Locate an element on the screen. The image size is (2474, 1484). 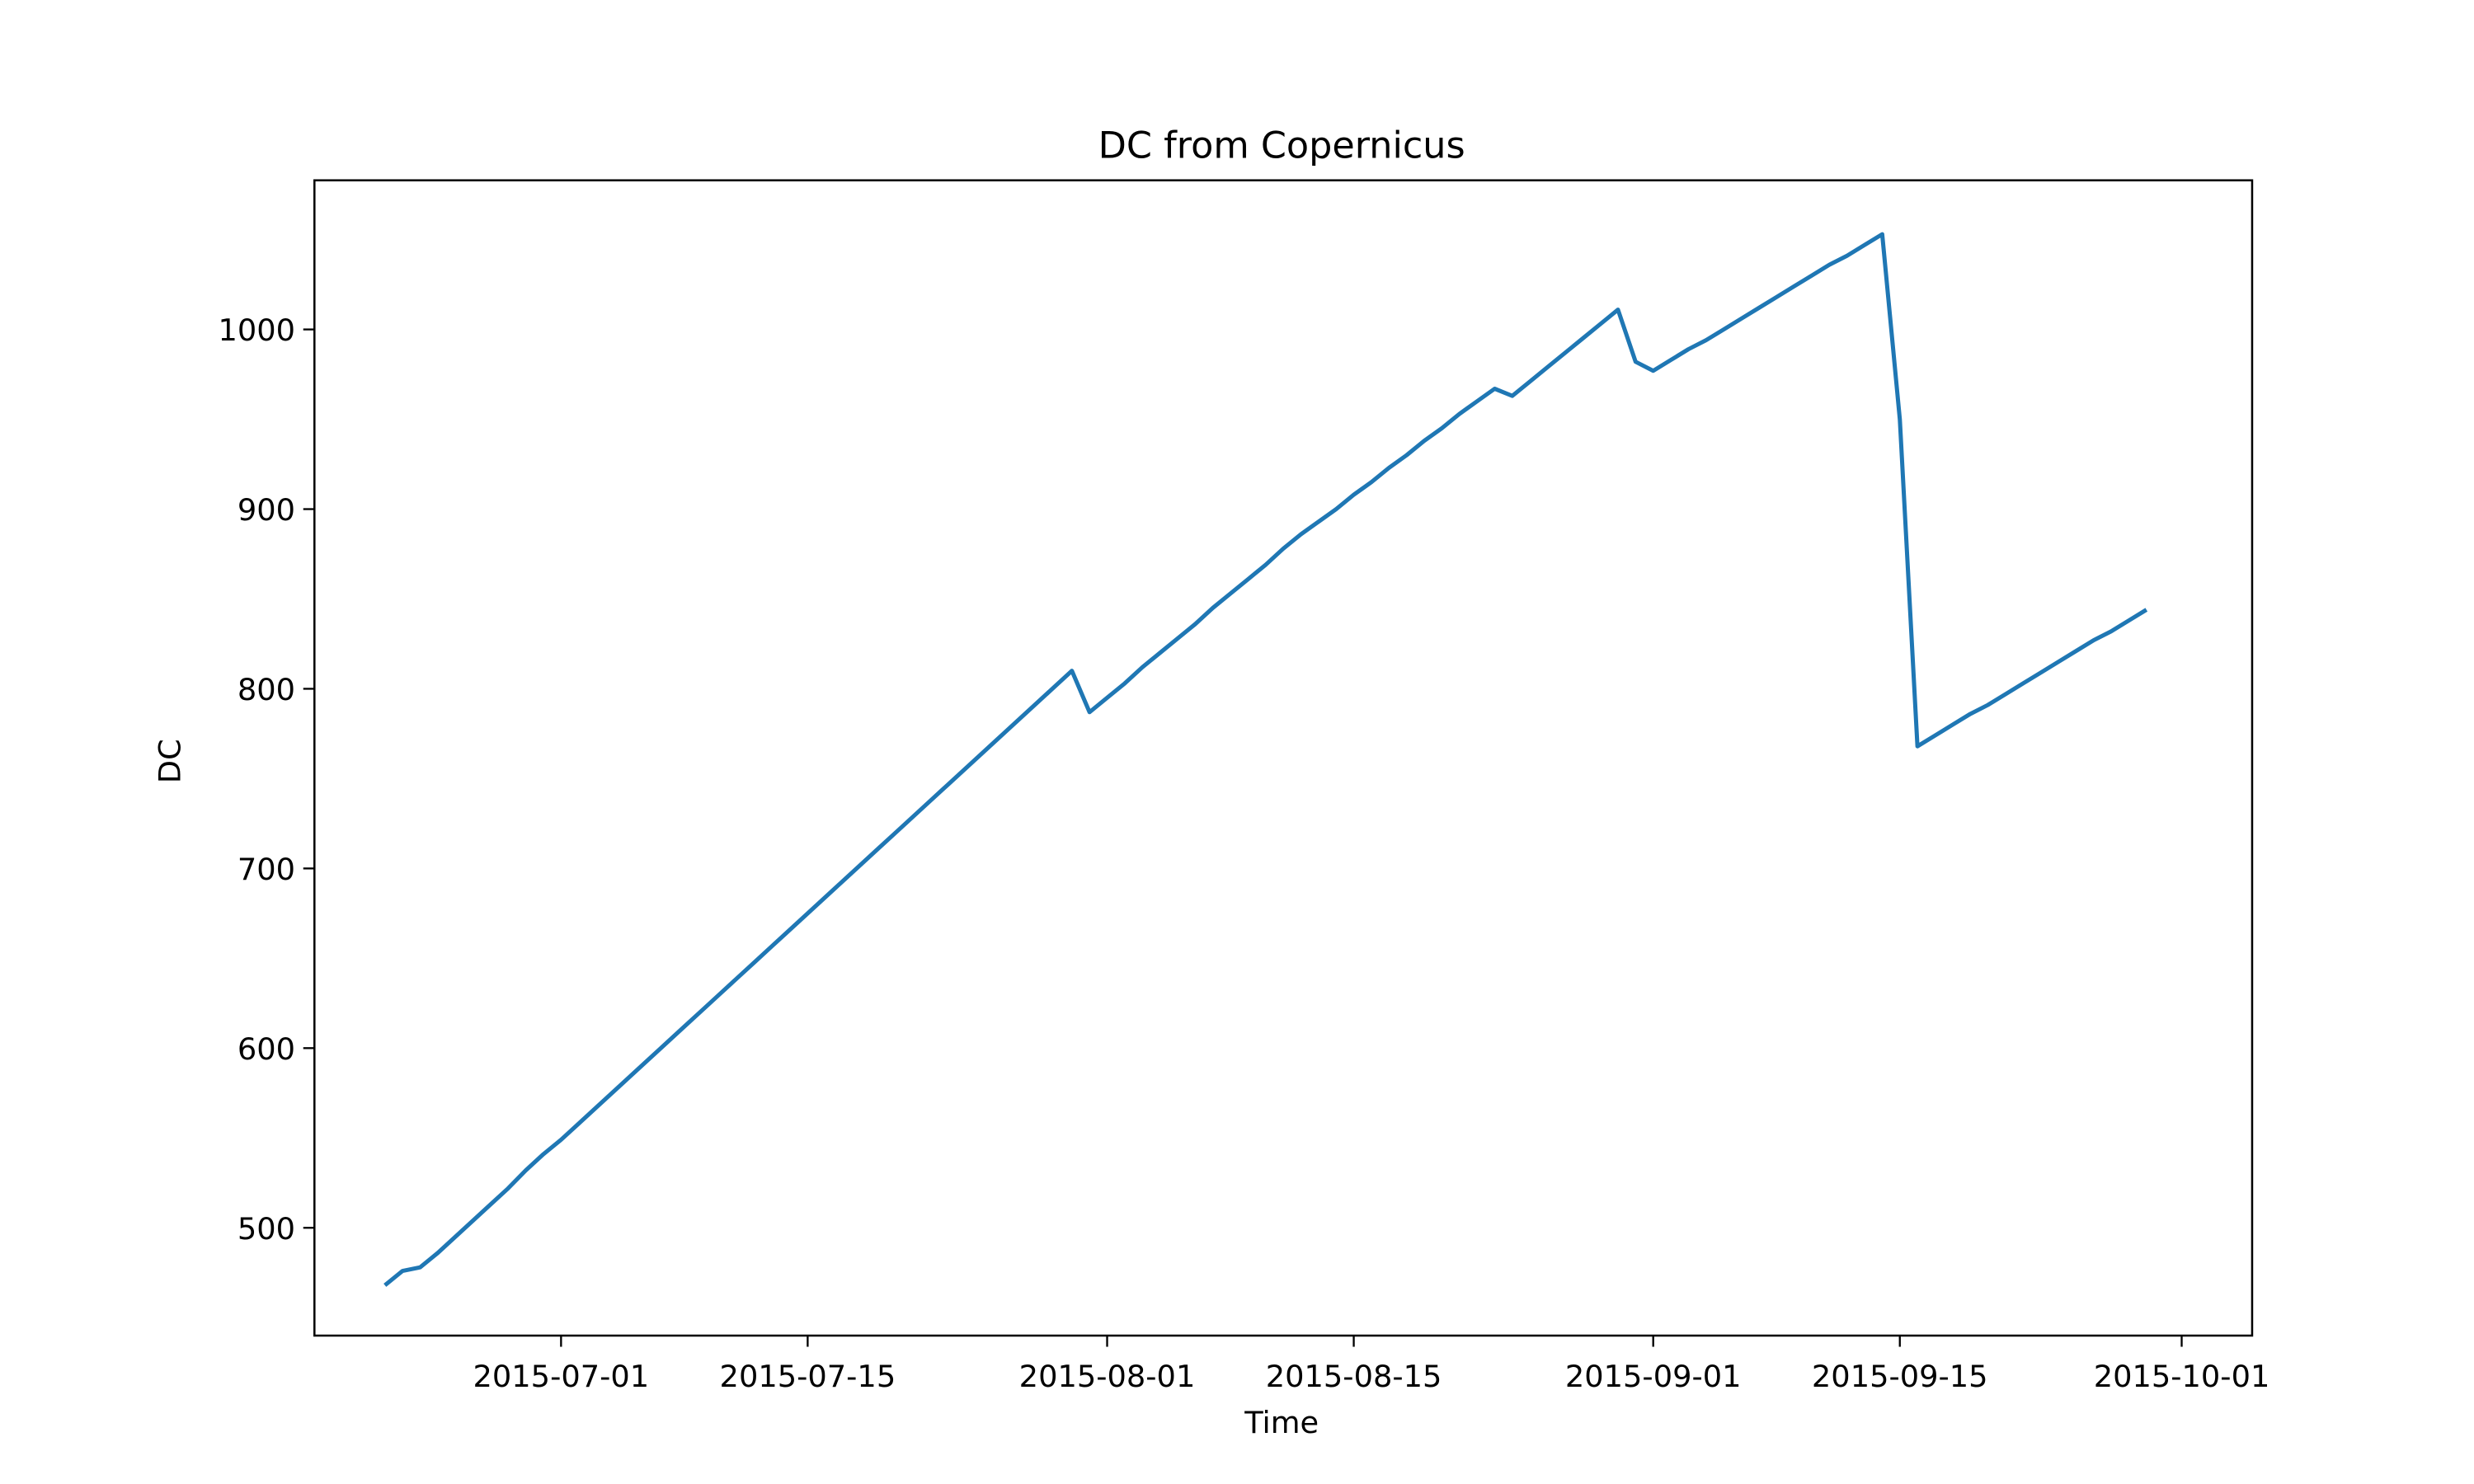
x-tick-label: 2015-07-15 is located at coordinates (808, 1376).